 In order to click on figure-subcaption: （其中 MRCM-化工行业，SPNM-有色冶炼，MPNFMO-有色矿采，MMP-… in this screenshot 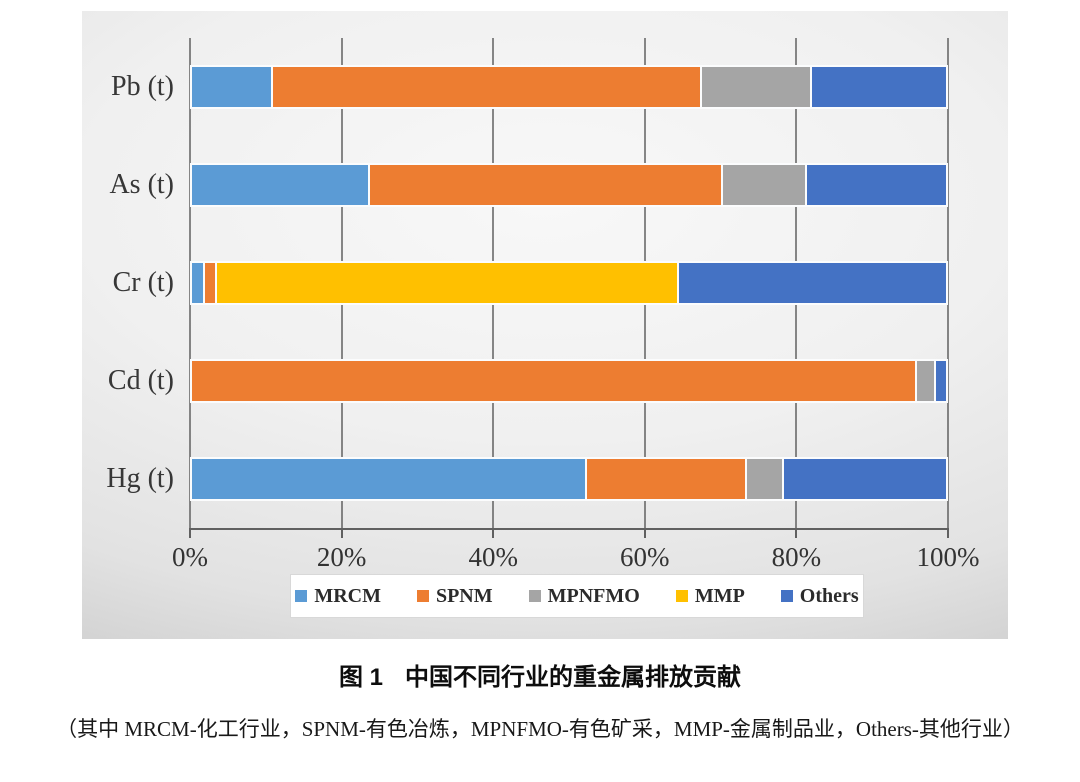, I will do `click(540, 729)`.